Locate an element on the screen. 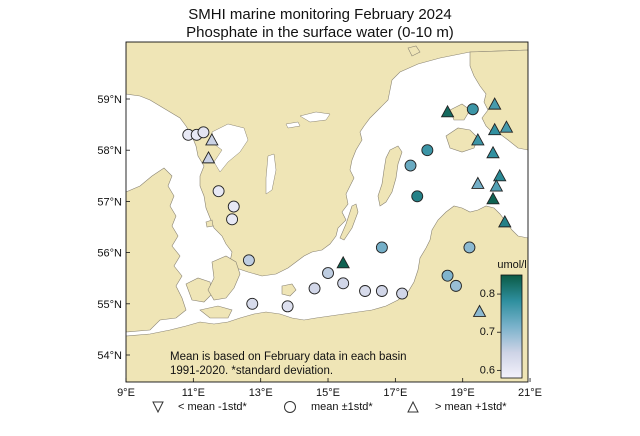 The image size is (640, 436). lon-label: 15°E is located at coordinates (328, 393).